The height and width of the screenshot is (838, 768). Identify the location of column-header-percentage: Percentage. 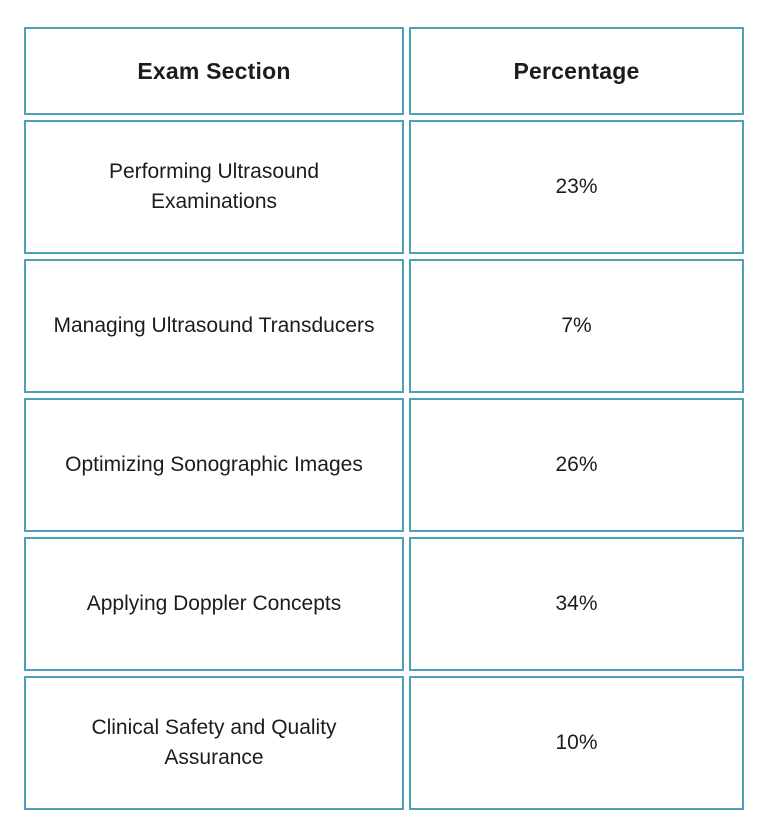
(576, 71).